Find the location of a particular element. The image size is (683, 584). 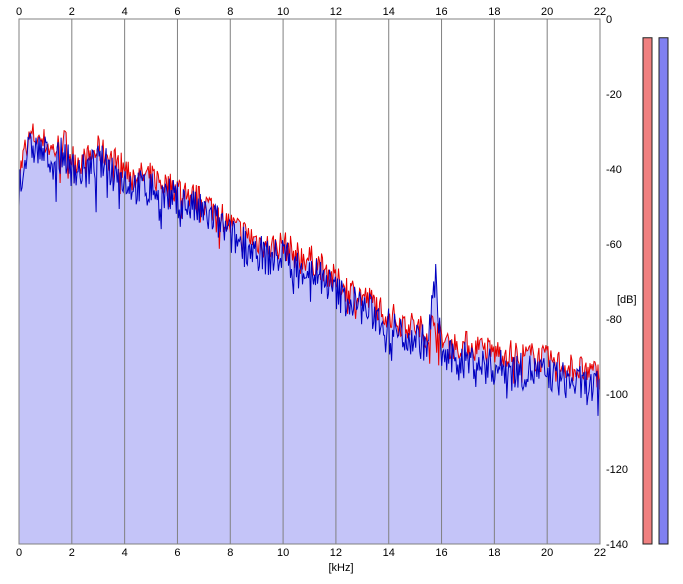

level-meters is located at coordinates (655, 291).